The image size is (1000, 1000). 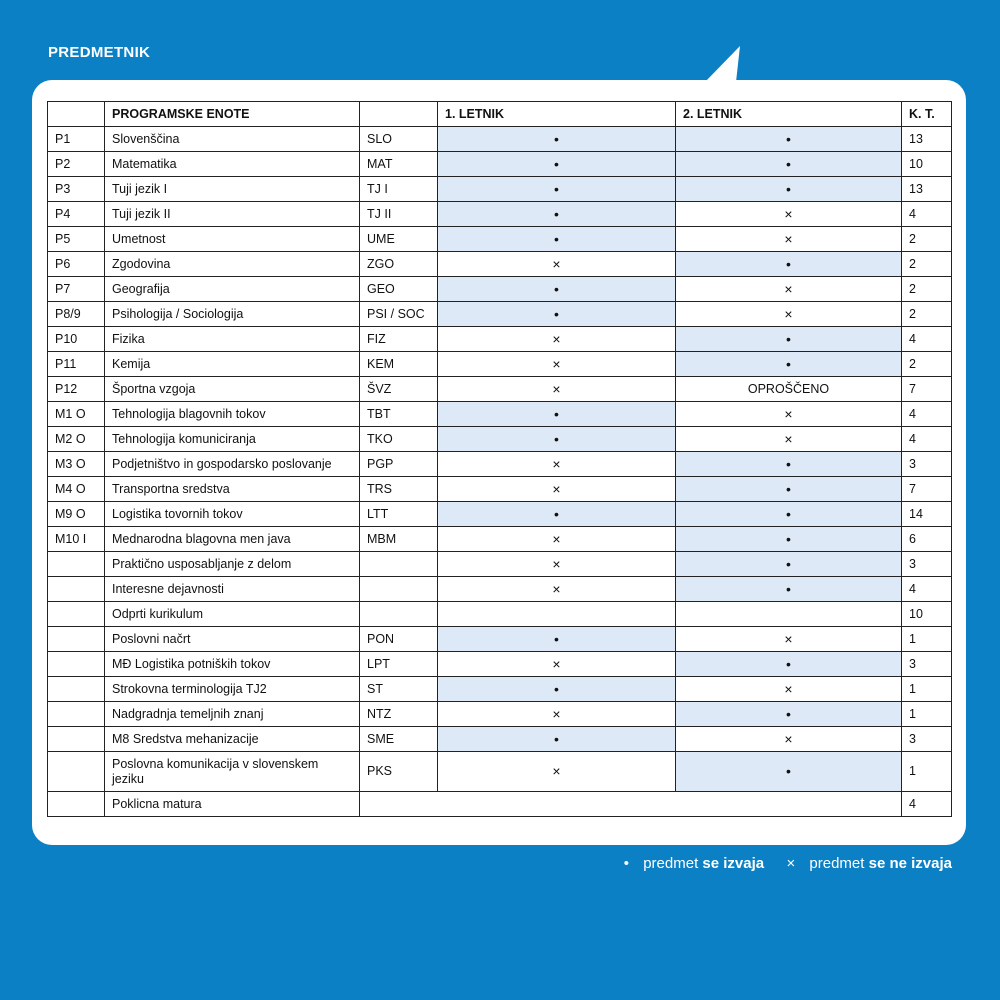 I want to click on row-name: Mednarodna blagovna men java, so click(x=232, y=539).